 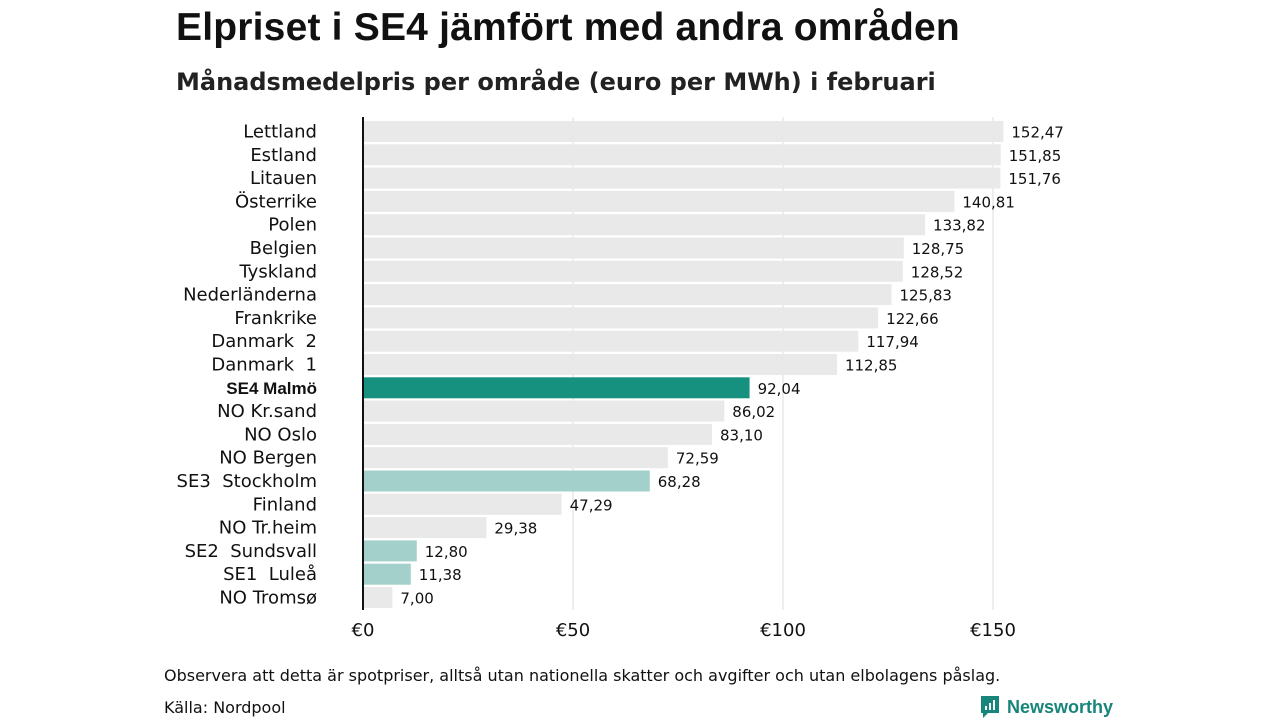 What do you see at coordinates (679, 482) in the screenshot?
I see `value-label-15: 68,28` at bounding box center [679, 482].